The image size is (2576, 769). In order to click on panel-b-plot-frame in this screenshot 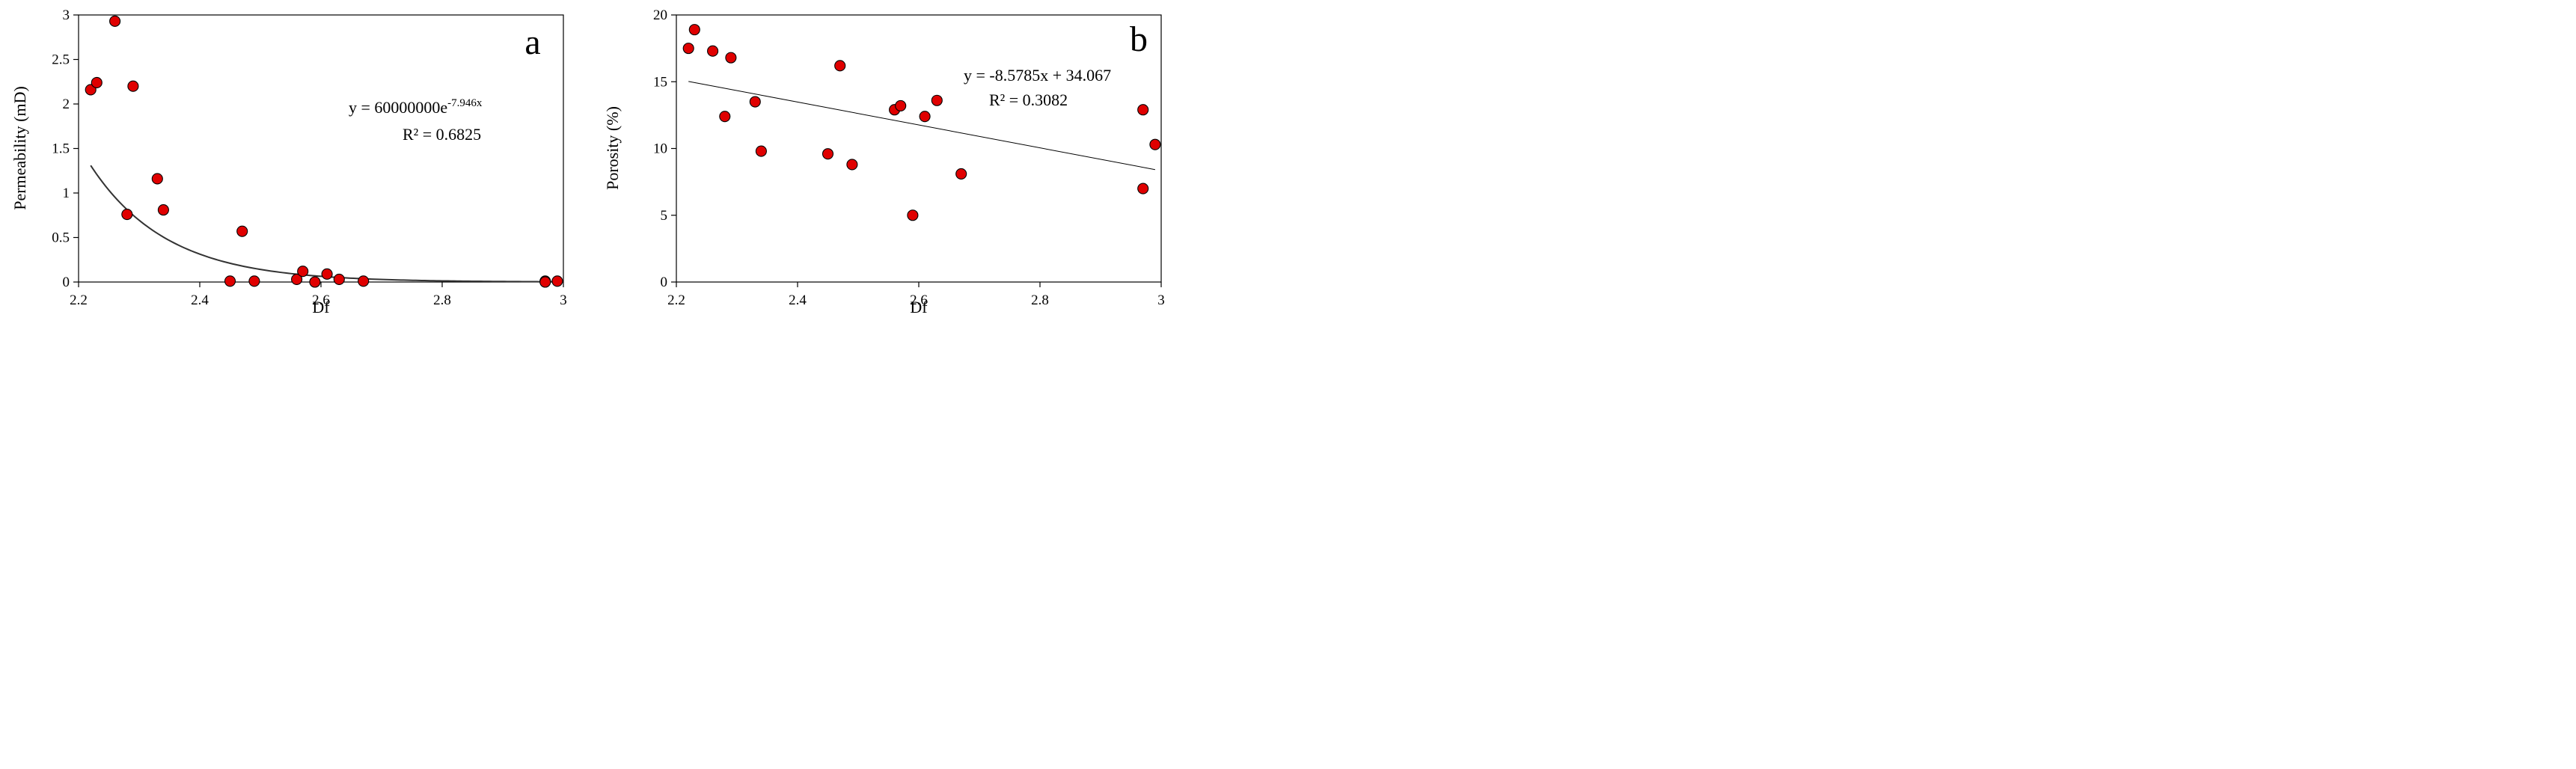, I will do `click(919, 148)`.